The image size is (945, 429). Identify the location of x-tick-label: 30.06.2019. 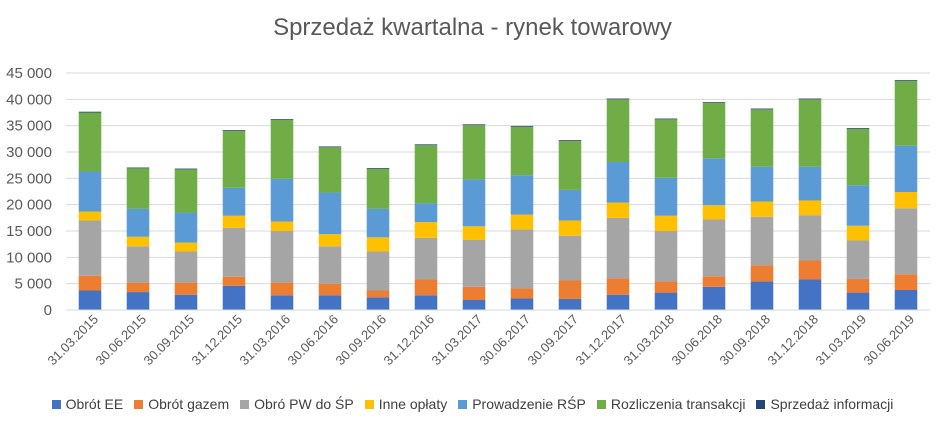
(888, 340).